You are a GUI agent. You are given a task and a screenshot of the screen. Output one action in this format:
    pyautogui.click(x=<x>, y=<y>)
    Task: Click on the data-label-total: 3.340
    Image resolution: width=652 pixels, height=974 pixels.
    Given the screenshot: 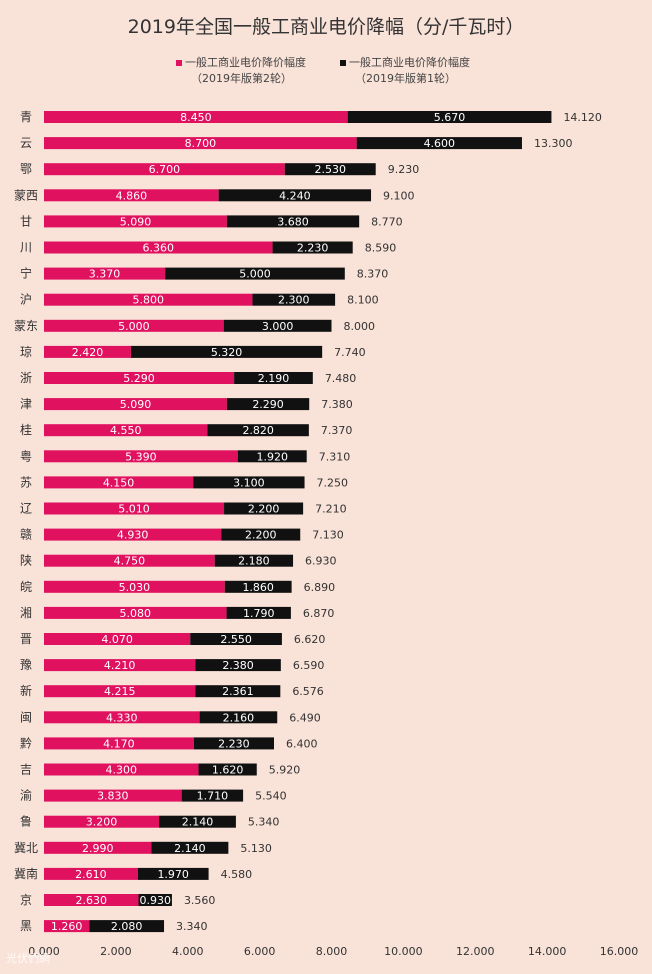 What is the action you would take?
    pyautogui.click(x=192, y=926)
    